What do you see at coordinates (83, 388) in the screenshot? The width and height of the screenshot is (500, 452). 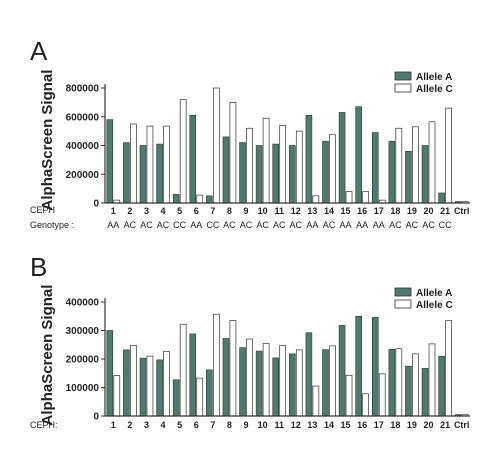 I see `panel-b-y-tick-label: 100000` at bounding box center [83, 388].